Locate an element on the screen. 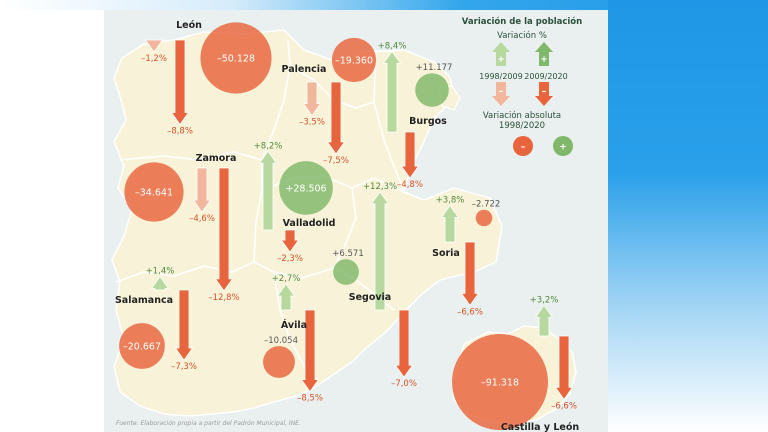  province-name-soria: Soria is located at coordinates (446, 253).